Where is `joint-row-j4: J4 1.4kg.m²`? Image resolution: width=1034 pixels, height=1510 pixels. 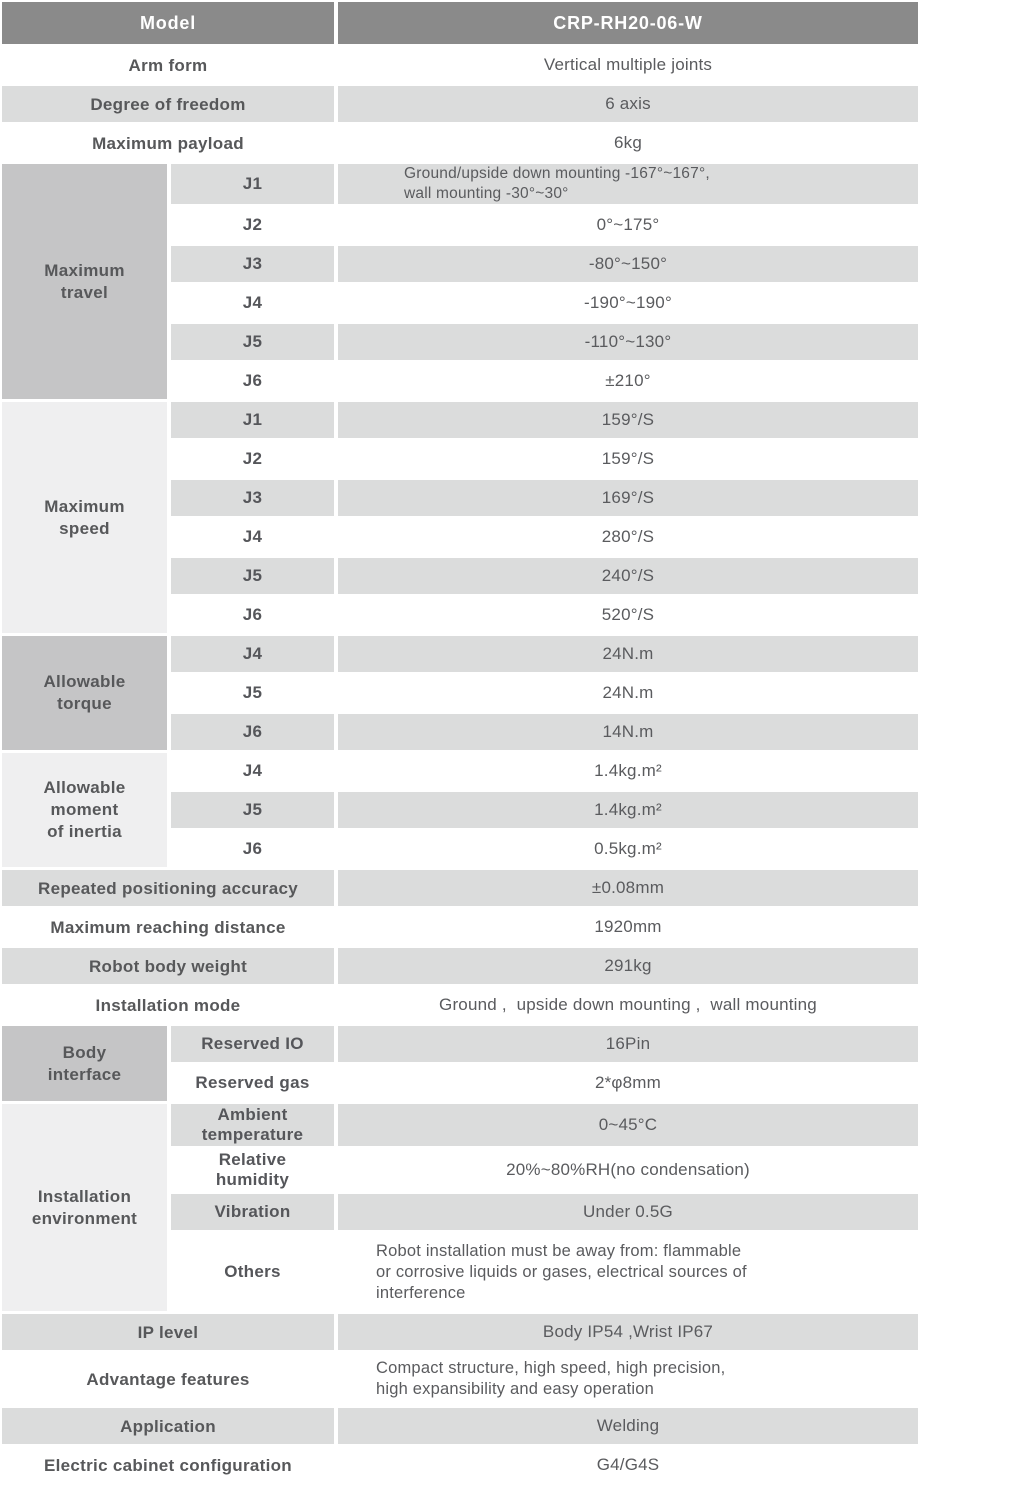 joint-row-j4: J4 1.4kg.m² is located at coordinates (544, 771).